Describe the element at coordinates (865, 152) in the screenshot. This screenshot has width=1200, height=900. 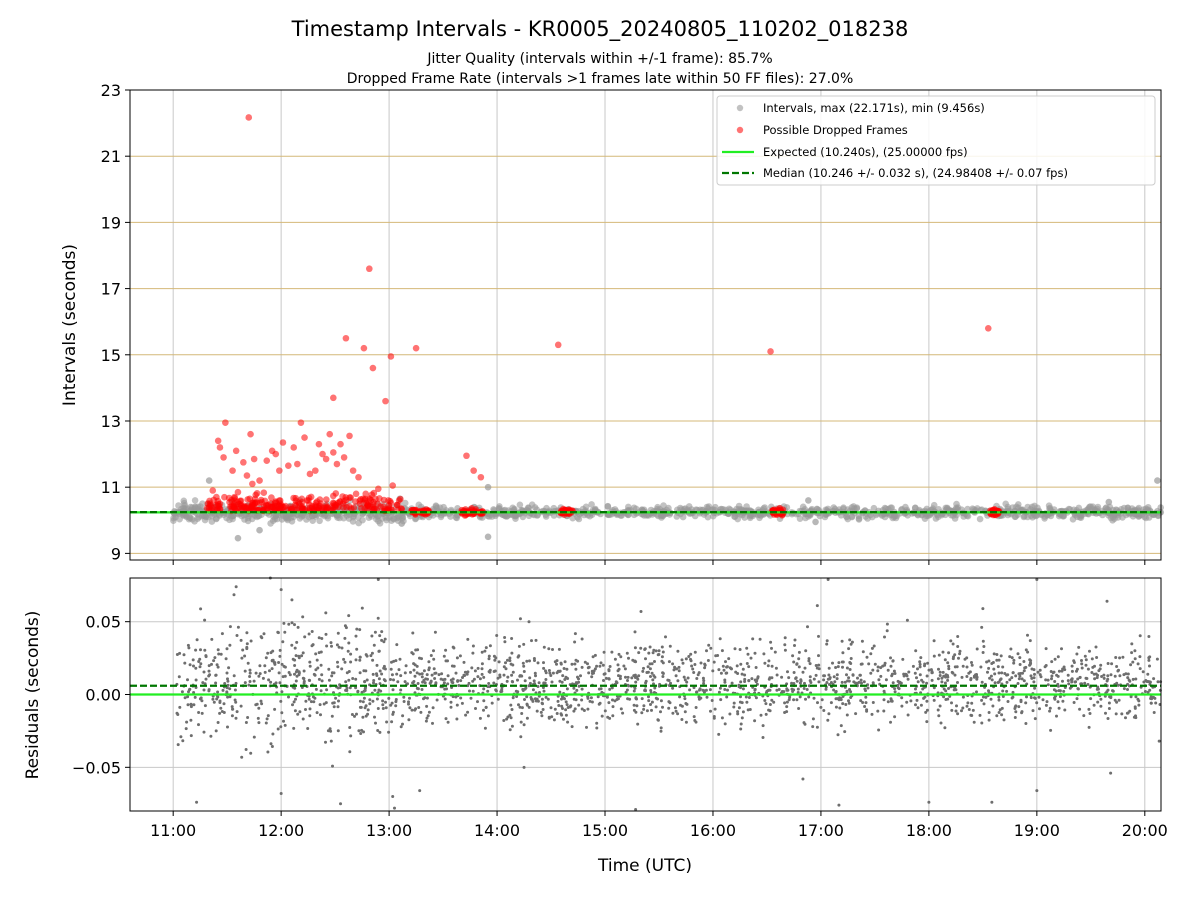
I see `legend-expected-label: Expected (10.240s), (25.00000 fps)` at that location.